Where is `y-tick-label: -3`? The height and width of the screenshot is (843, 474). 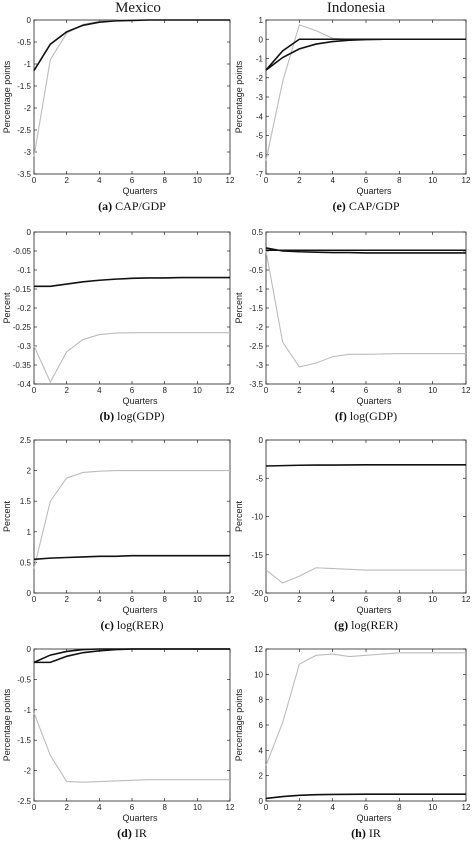
y-tick-label: -3 is located at coordinates (28, 152).